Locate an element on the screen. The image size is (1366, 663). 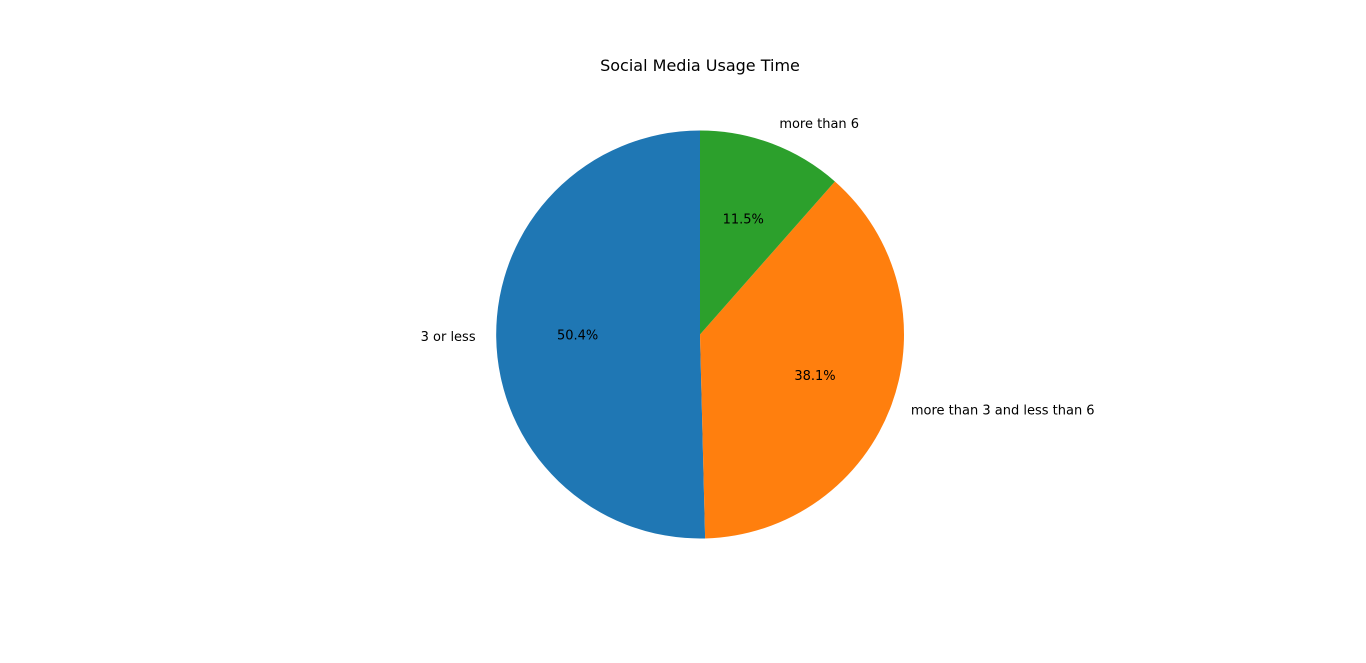
slice-label-more-than-3-and-less-than-6: more than 3 and less than 6 is located at coordinates (1003, 411).